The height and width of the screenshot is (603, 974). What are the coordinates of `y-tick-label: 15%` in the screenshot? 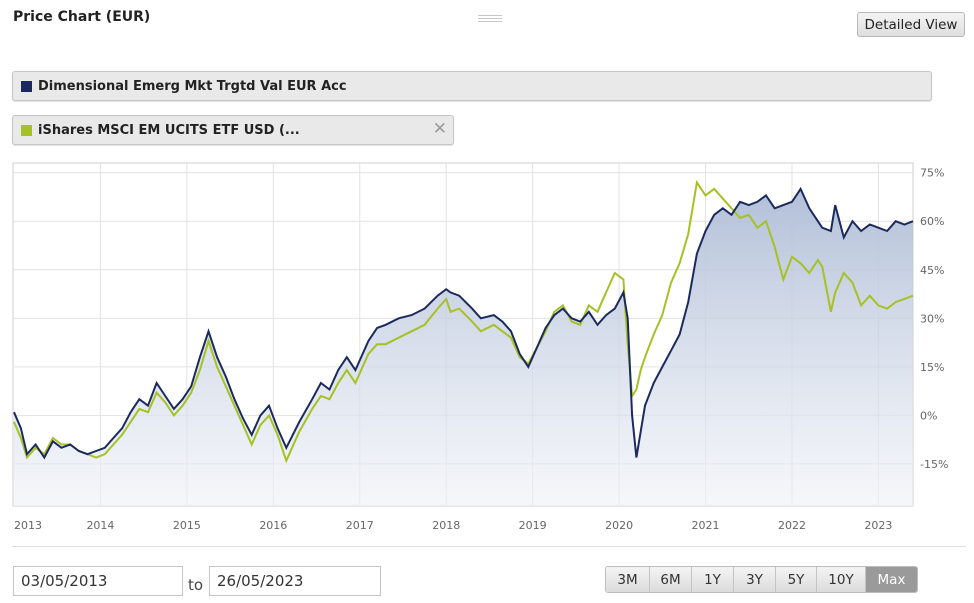 It's located at (932, 367).